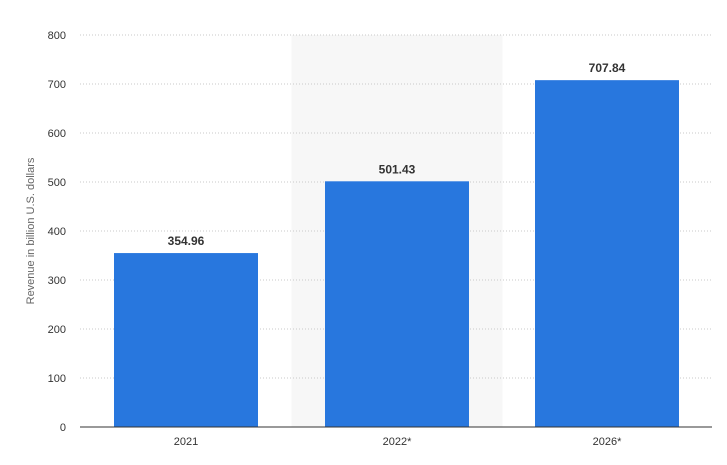  Describe the element at coordinates (607, 442) in the screenshot. I see `x-tick-label: 2026*` at that location.